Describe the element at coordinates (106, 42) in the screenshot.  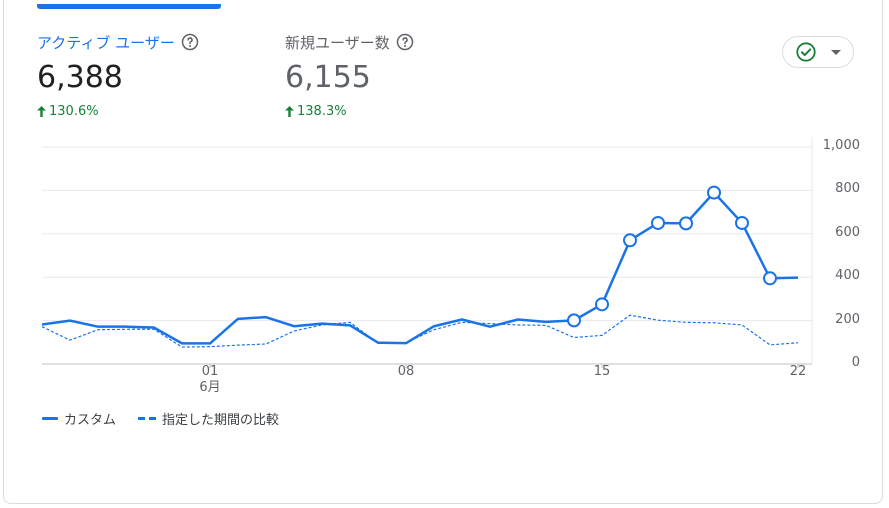
I see `metric-label: アクティブ ユーザー` at that location.